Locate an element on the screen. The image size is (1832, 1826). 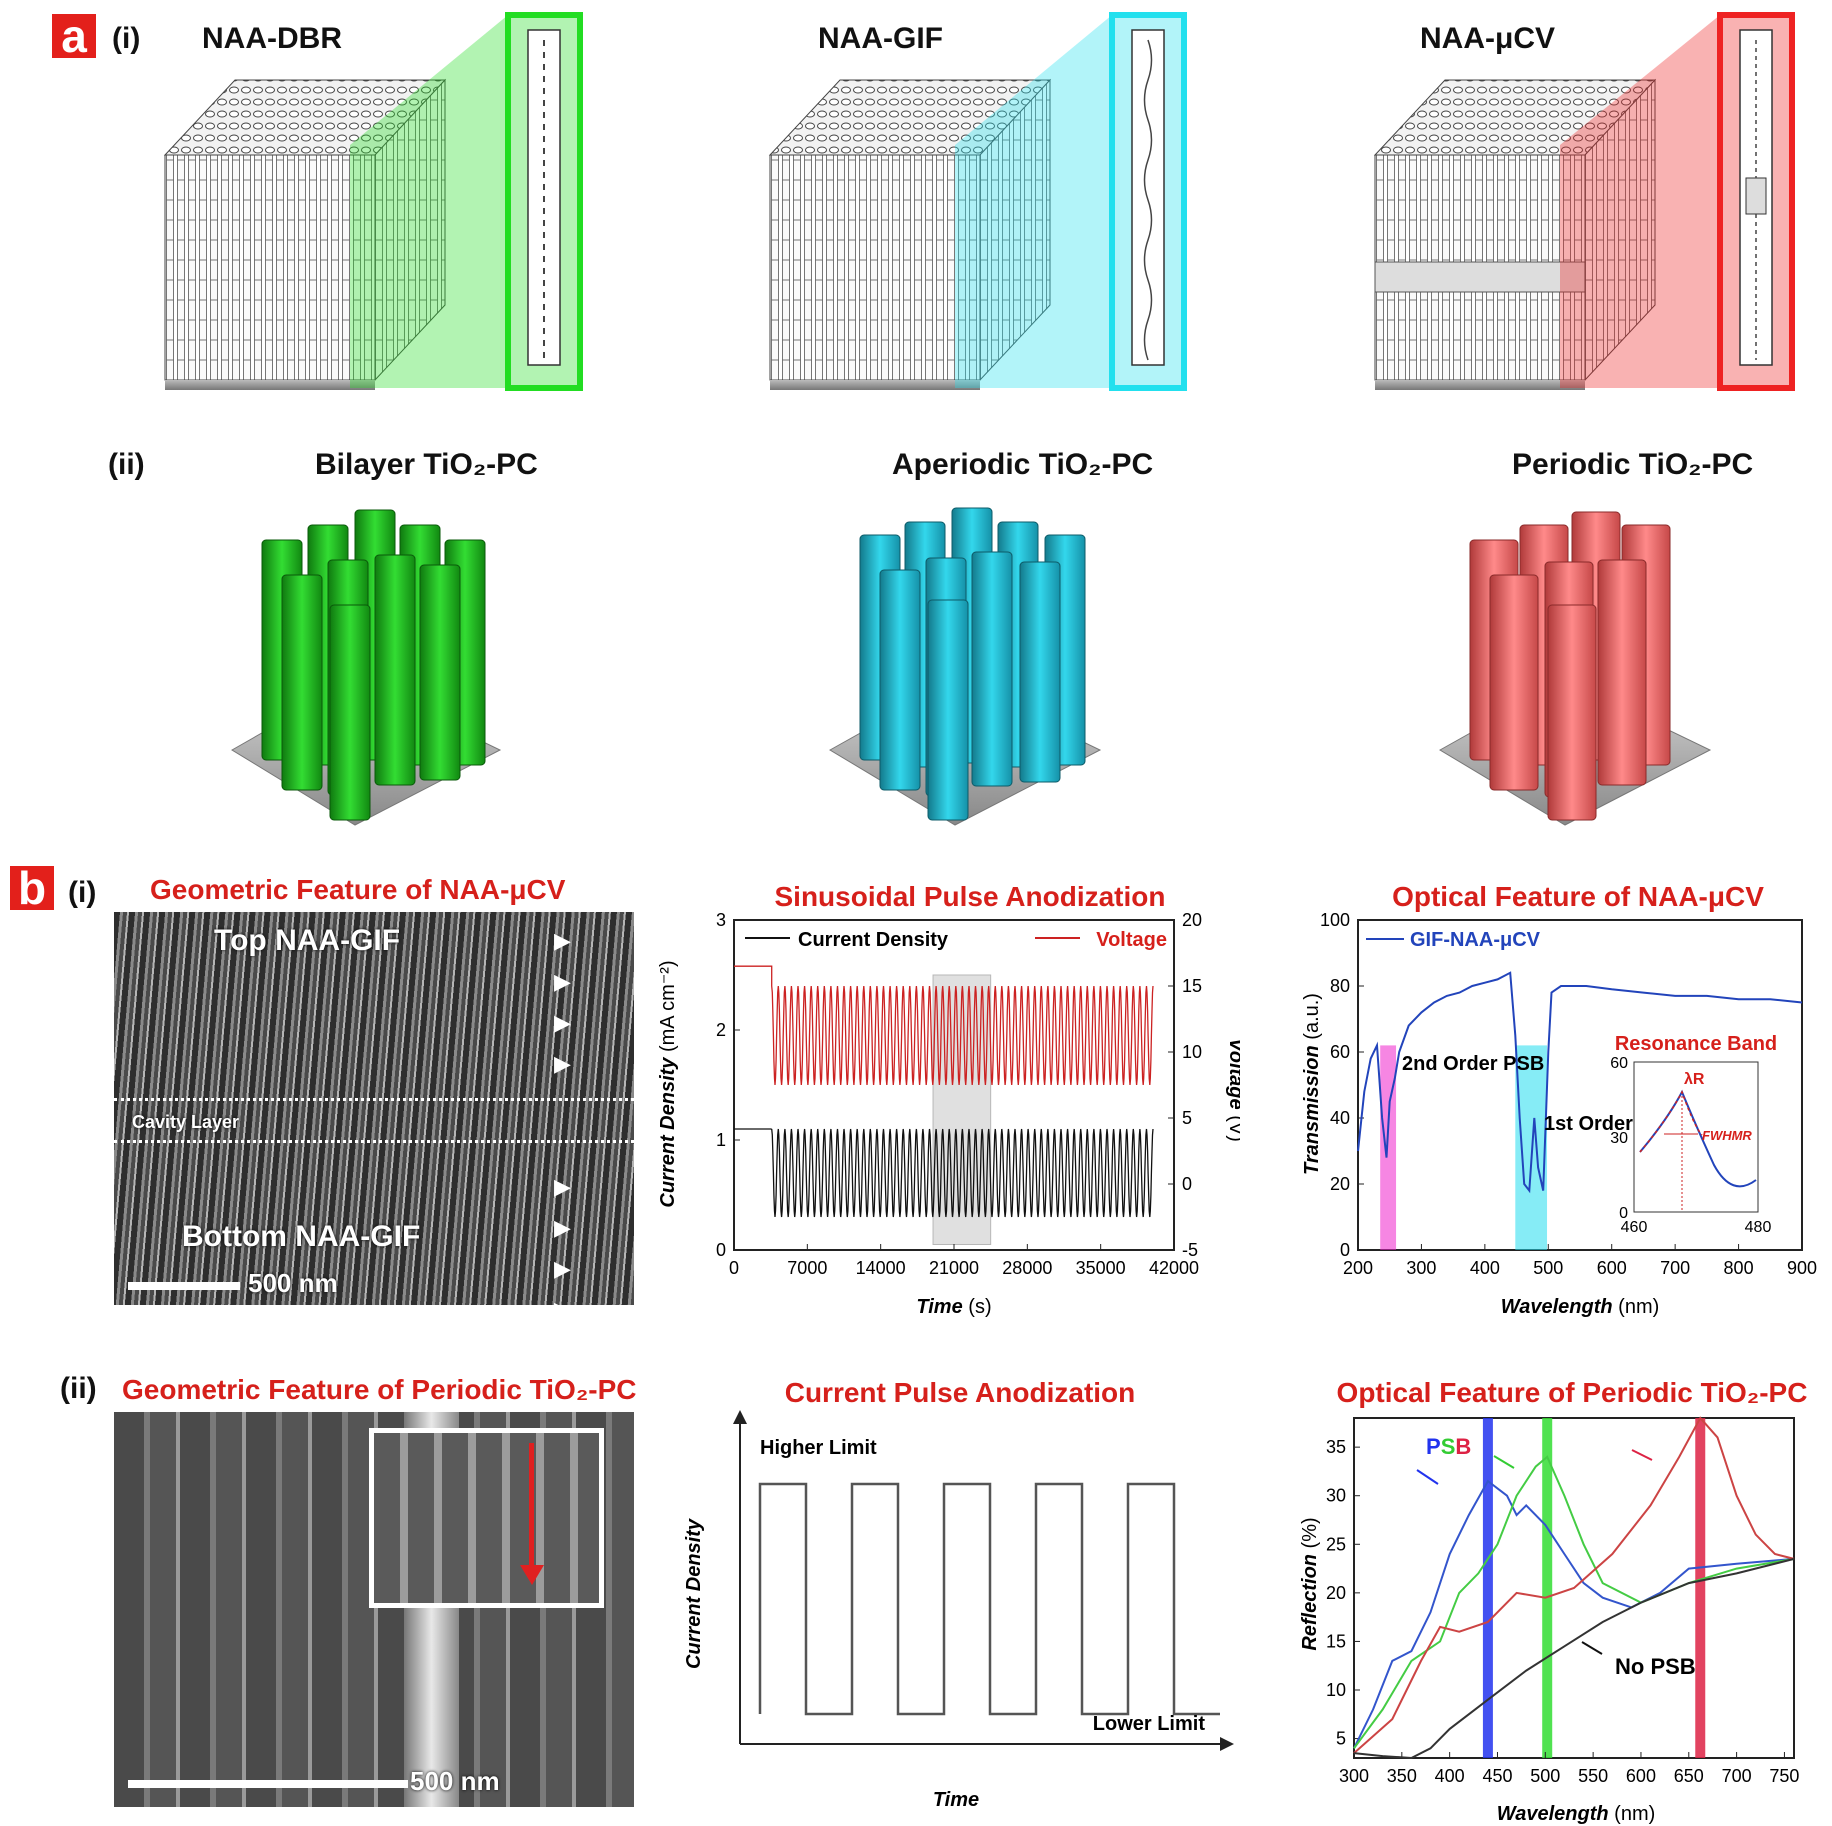
sem2-image: 500 nm is located at coordinates (374, 1609).